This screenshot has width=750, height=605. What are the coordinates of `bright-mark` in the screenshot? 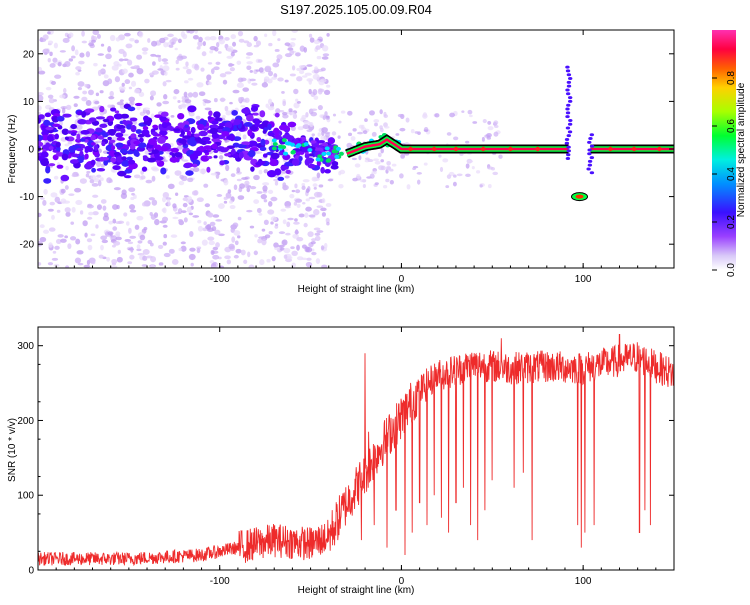 It's located at (328, 160).